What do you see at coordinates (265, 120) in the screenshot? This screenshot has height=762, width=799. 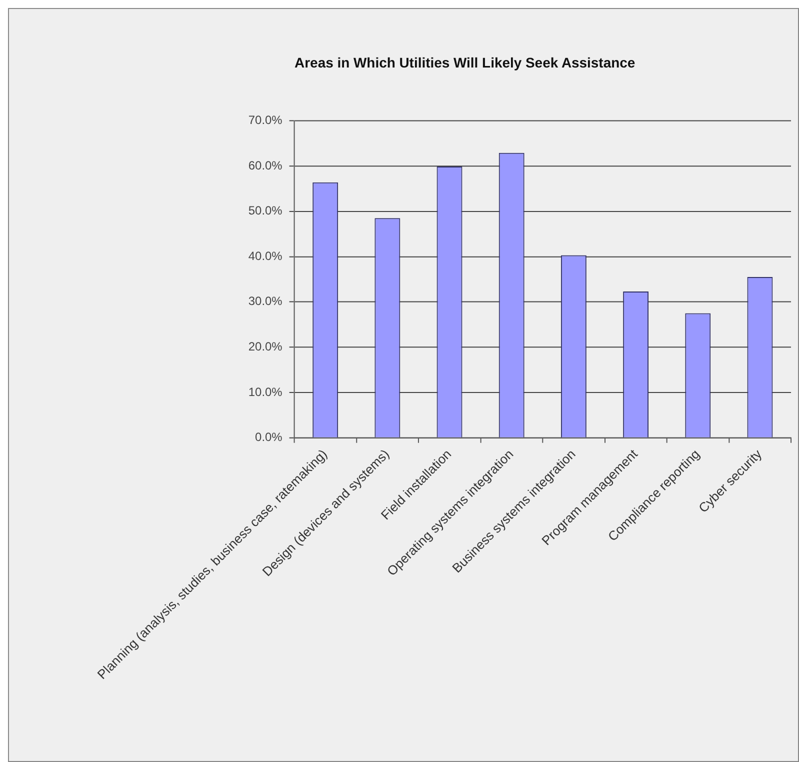 I see `y-tick-label: 70.0%` at bounding box center [265, 120].